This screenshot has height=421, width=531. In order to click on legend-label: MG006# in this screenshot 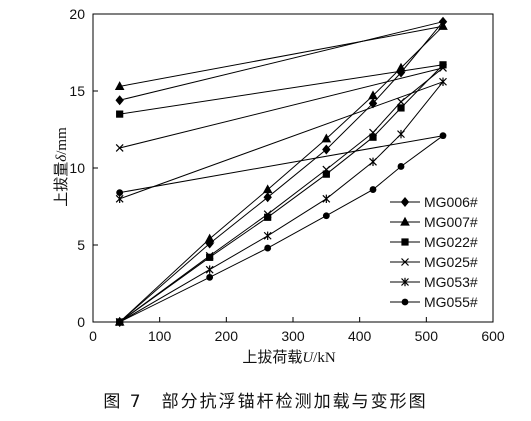, I will do `click(451, 202)`.